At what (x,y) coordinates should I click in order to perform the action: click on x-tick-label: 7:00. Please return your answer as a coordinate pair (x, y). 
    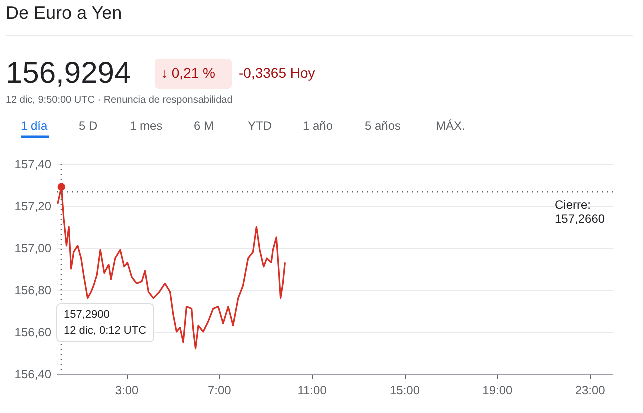
    Looking at the image, I should click on (220, 391).